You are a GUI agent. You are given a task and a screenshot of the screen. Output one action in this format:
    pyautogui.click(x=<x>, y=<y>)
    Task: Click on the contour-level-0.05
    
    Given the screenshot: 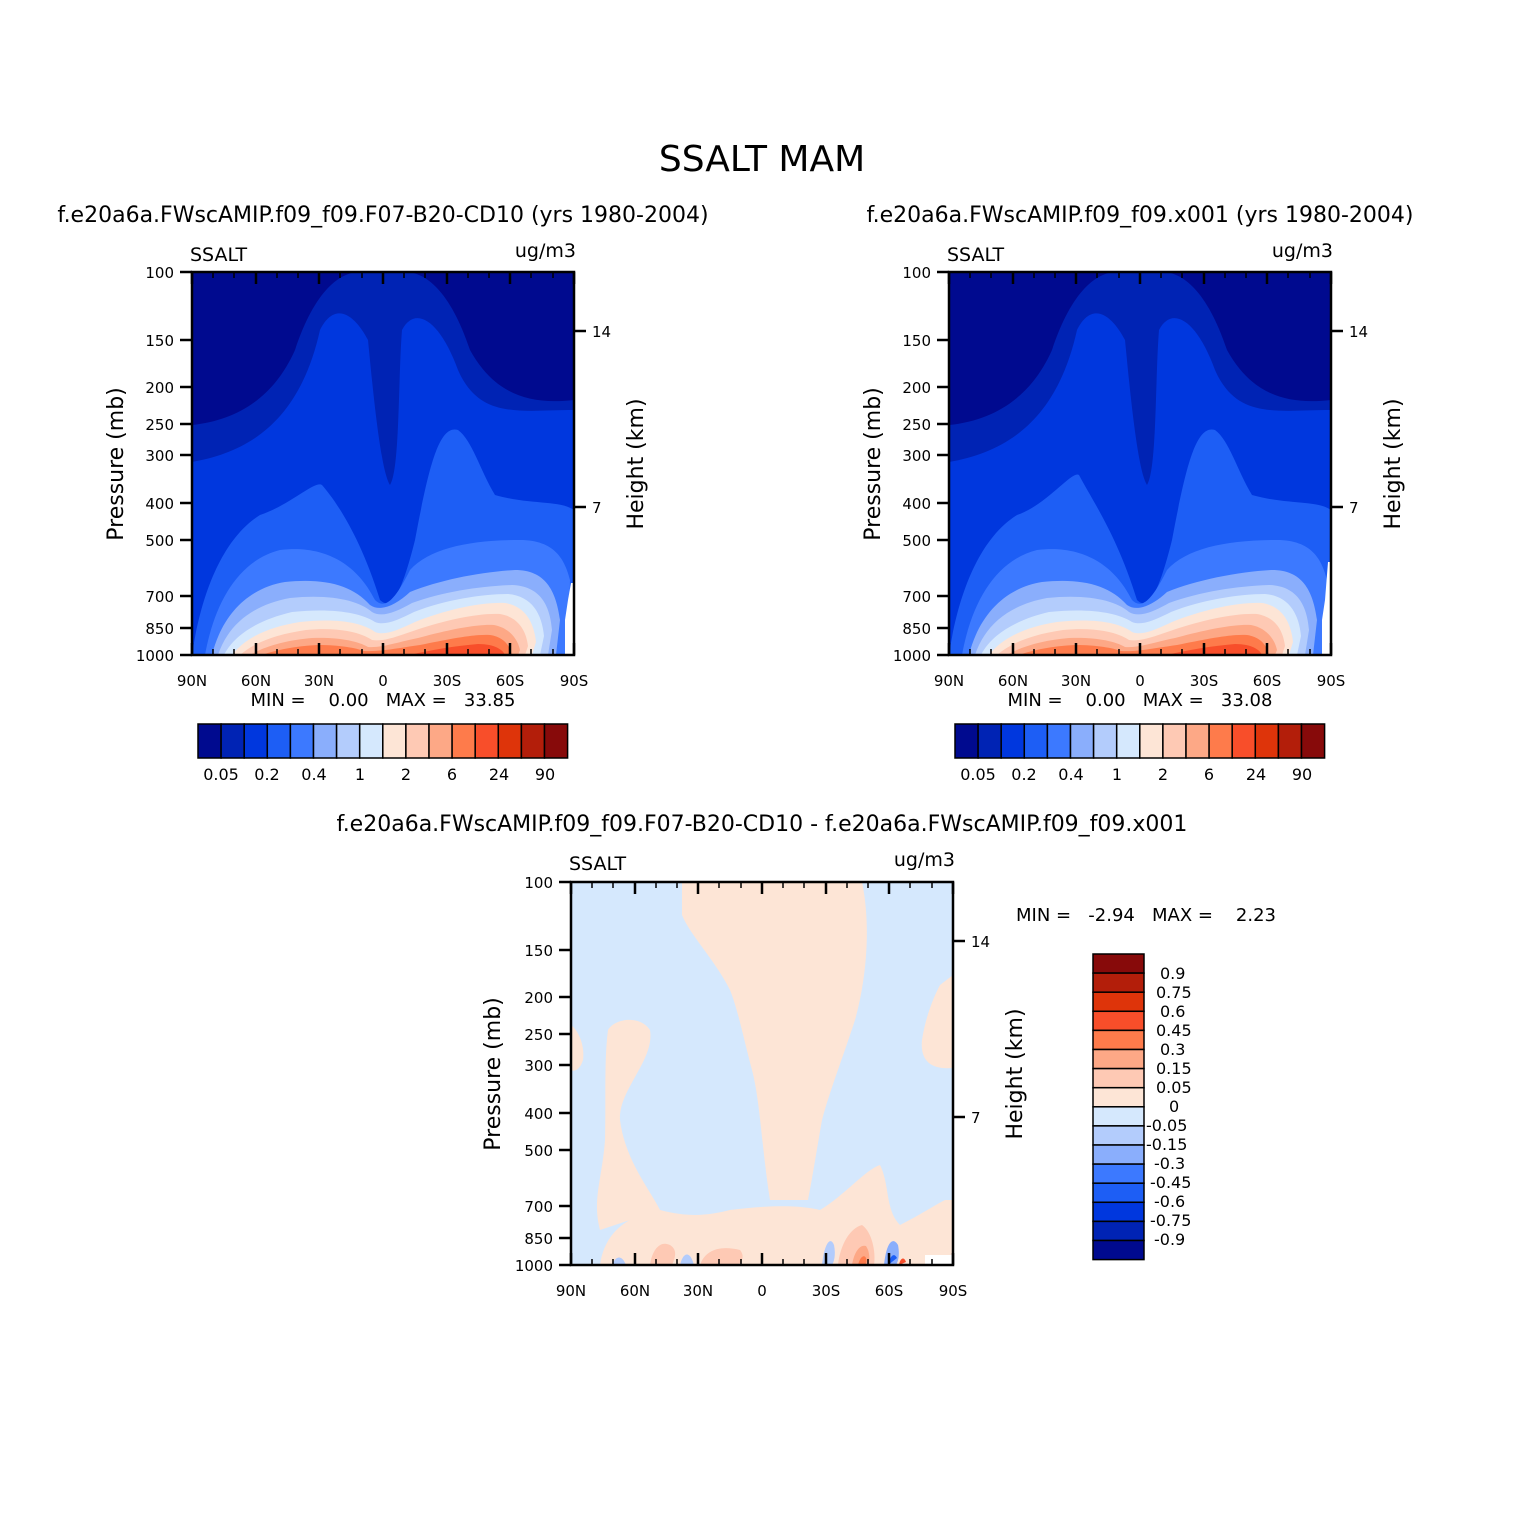 What is the action you would take?
    pyautogui.click(x=721, y=1256)
    